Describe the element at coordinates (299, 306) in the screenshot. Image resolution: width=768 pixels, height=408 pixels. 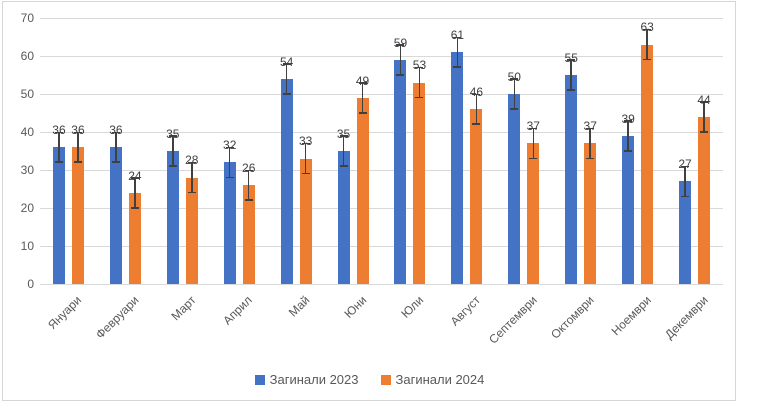
I see `category-label: Май` at that location.